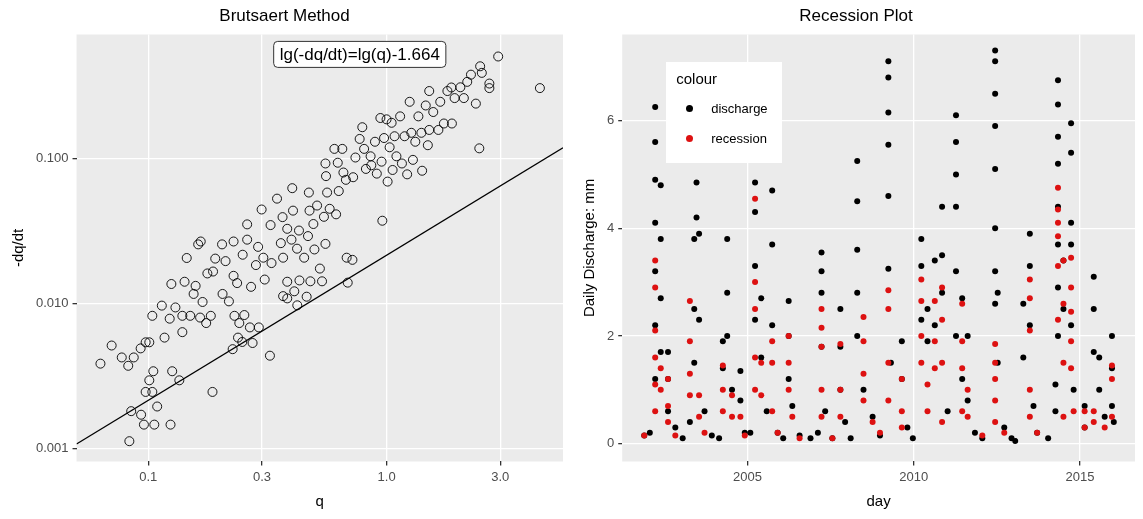  What do you see at coordinates (52, 158) in the screenshot?
I see `y-tick-label: 0.100` at bounding box center [52, 158].